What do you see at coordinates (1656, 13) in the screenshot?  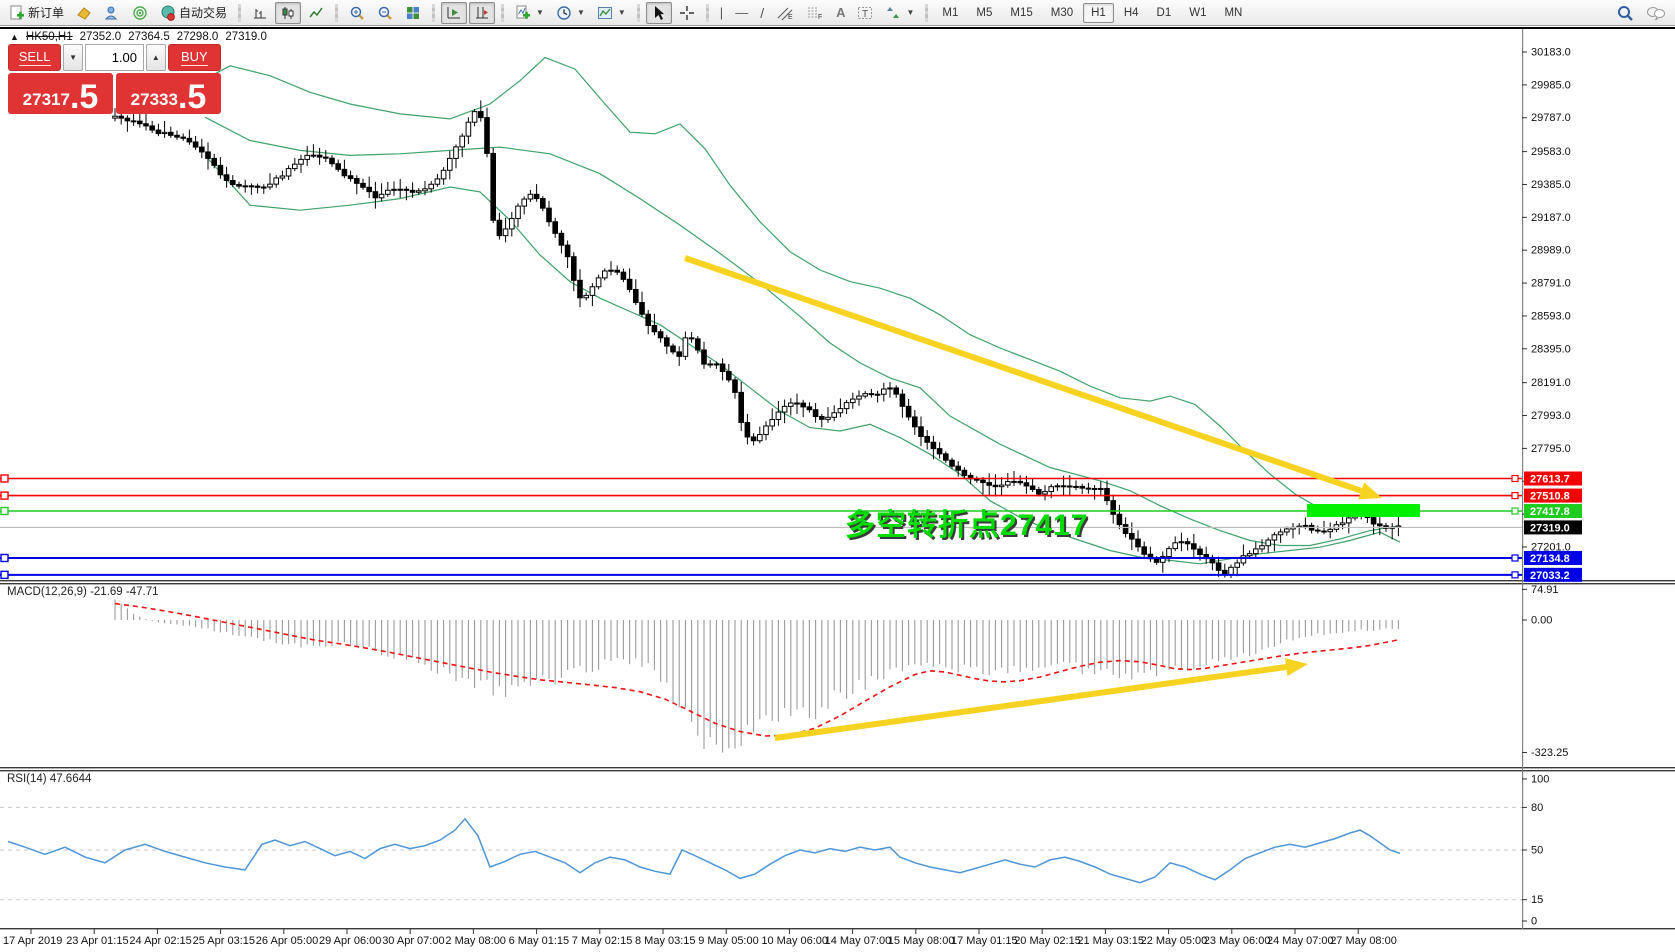 I see `community-chat-button` at bounding box center [1656, 13].